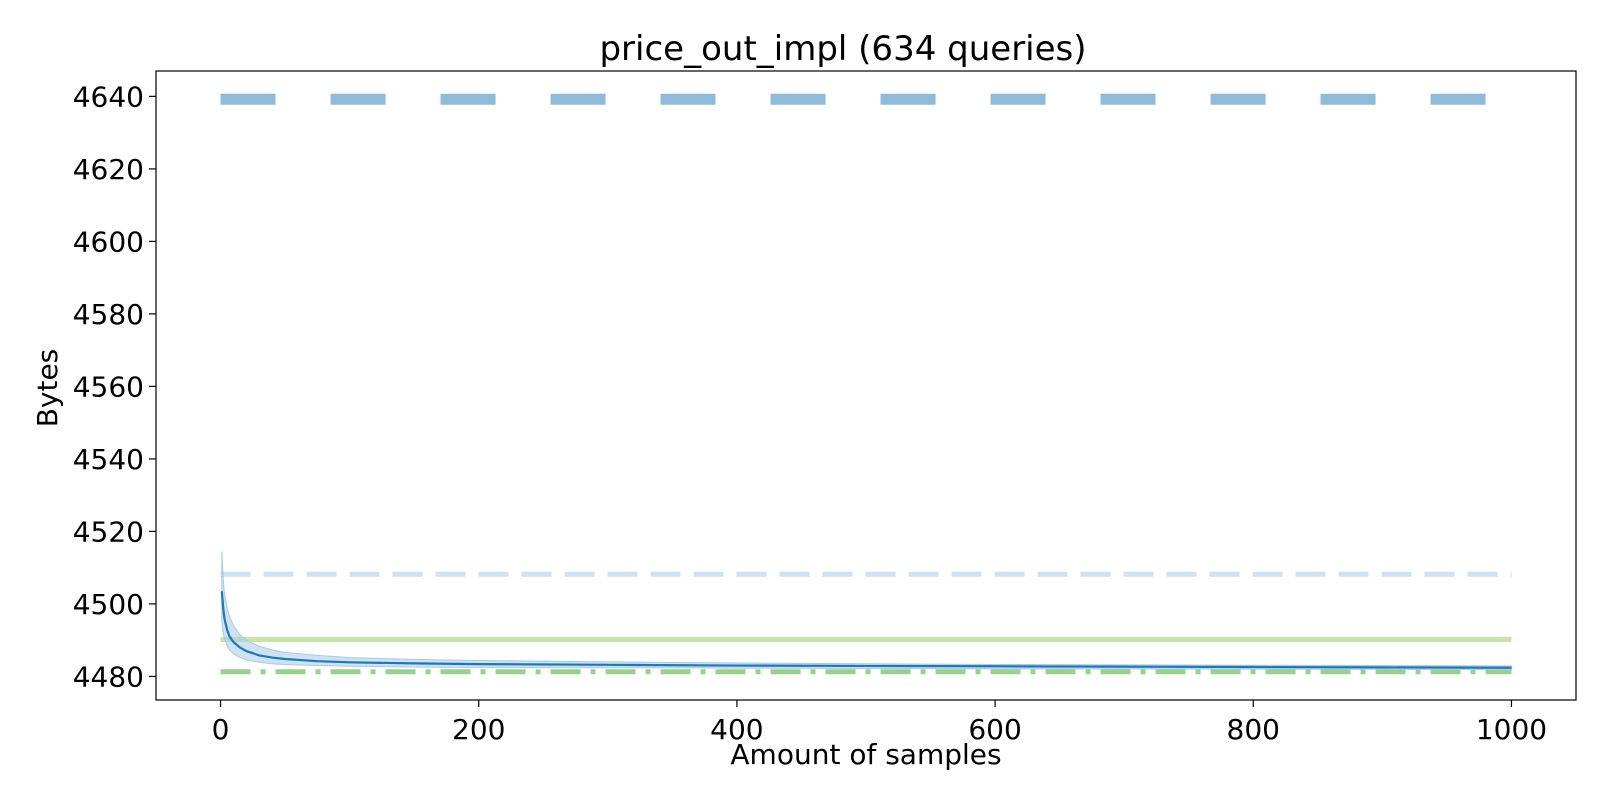  I want to click on y-tick-label: 4520, so click(108, 531).